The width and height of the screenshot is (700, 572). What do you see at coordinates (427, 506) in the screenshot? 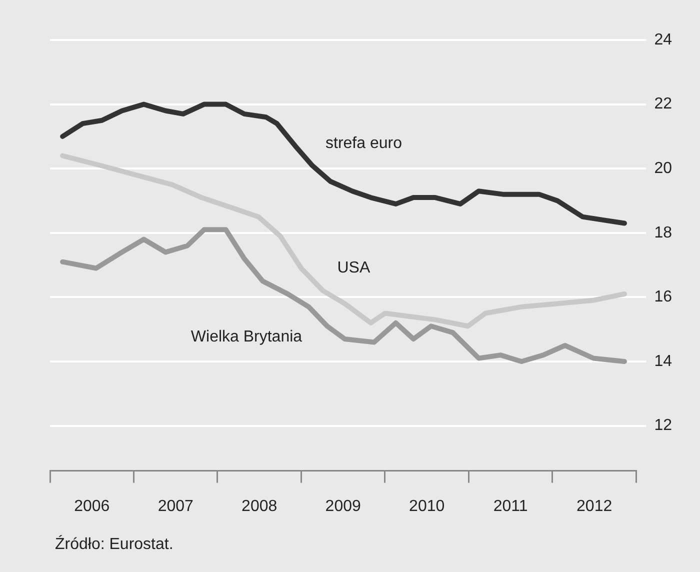
I see `x-tick-label: 2010` at bounding box center [427, 506].